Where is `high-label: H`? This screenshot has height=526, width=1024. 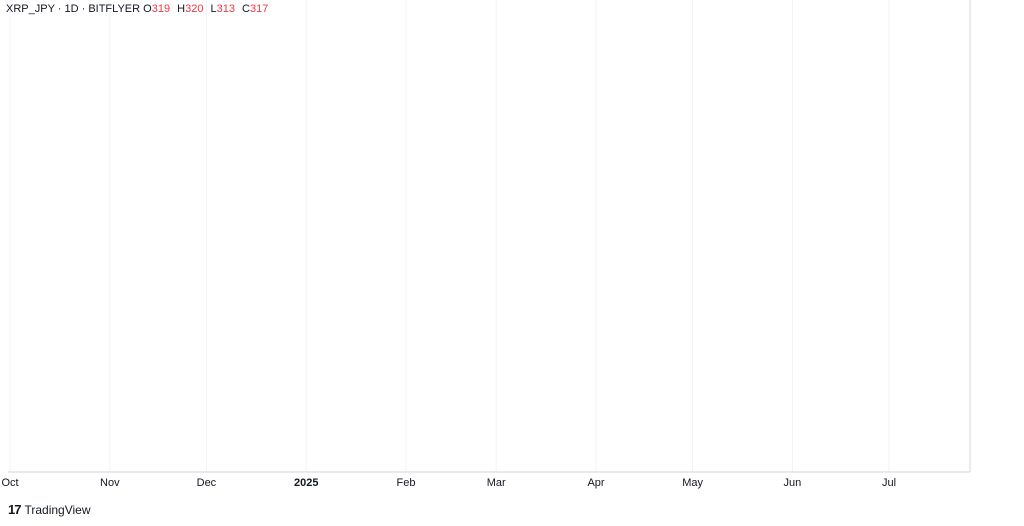 high-label: H is located at coordinates (181, 9).